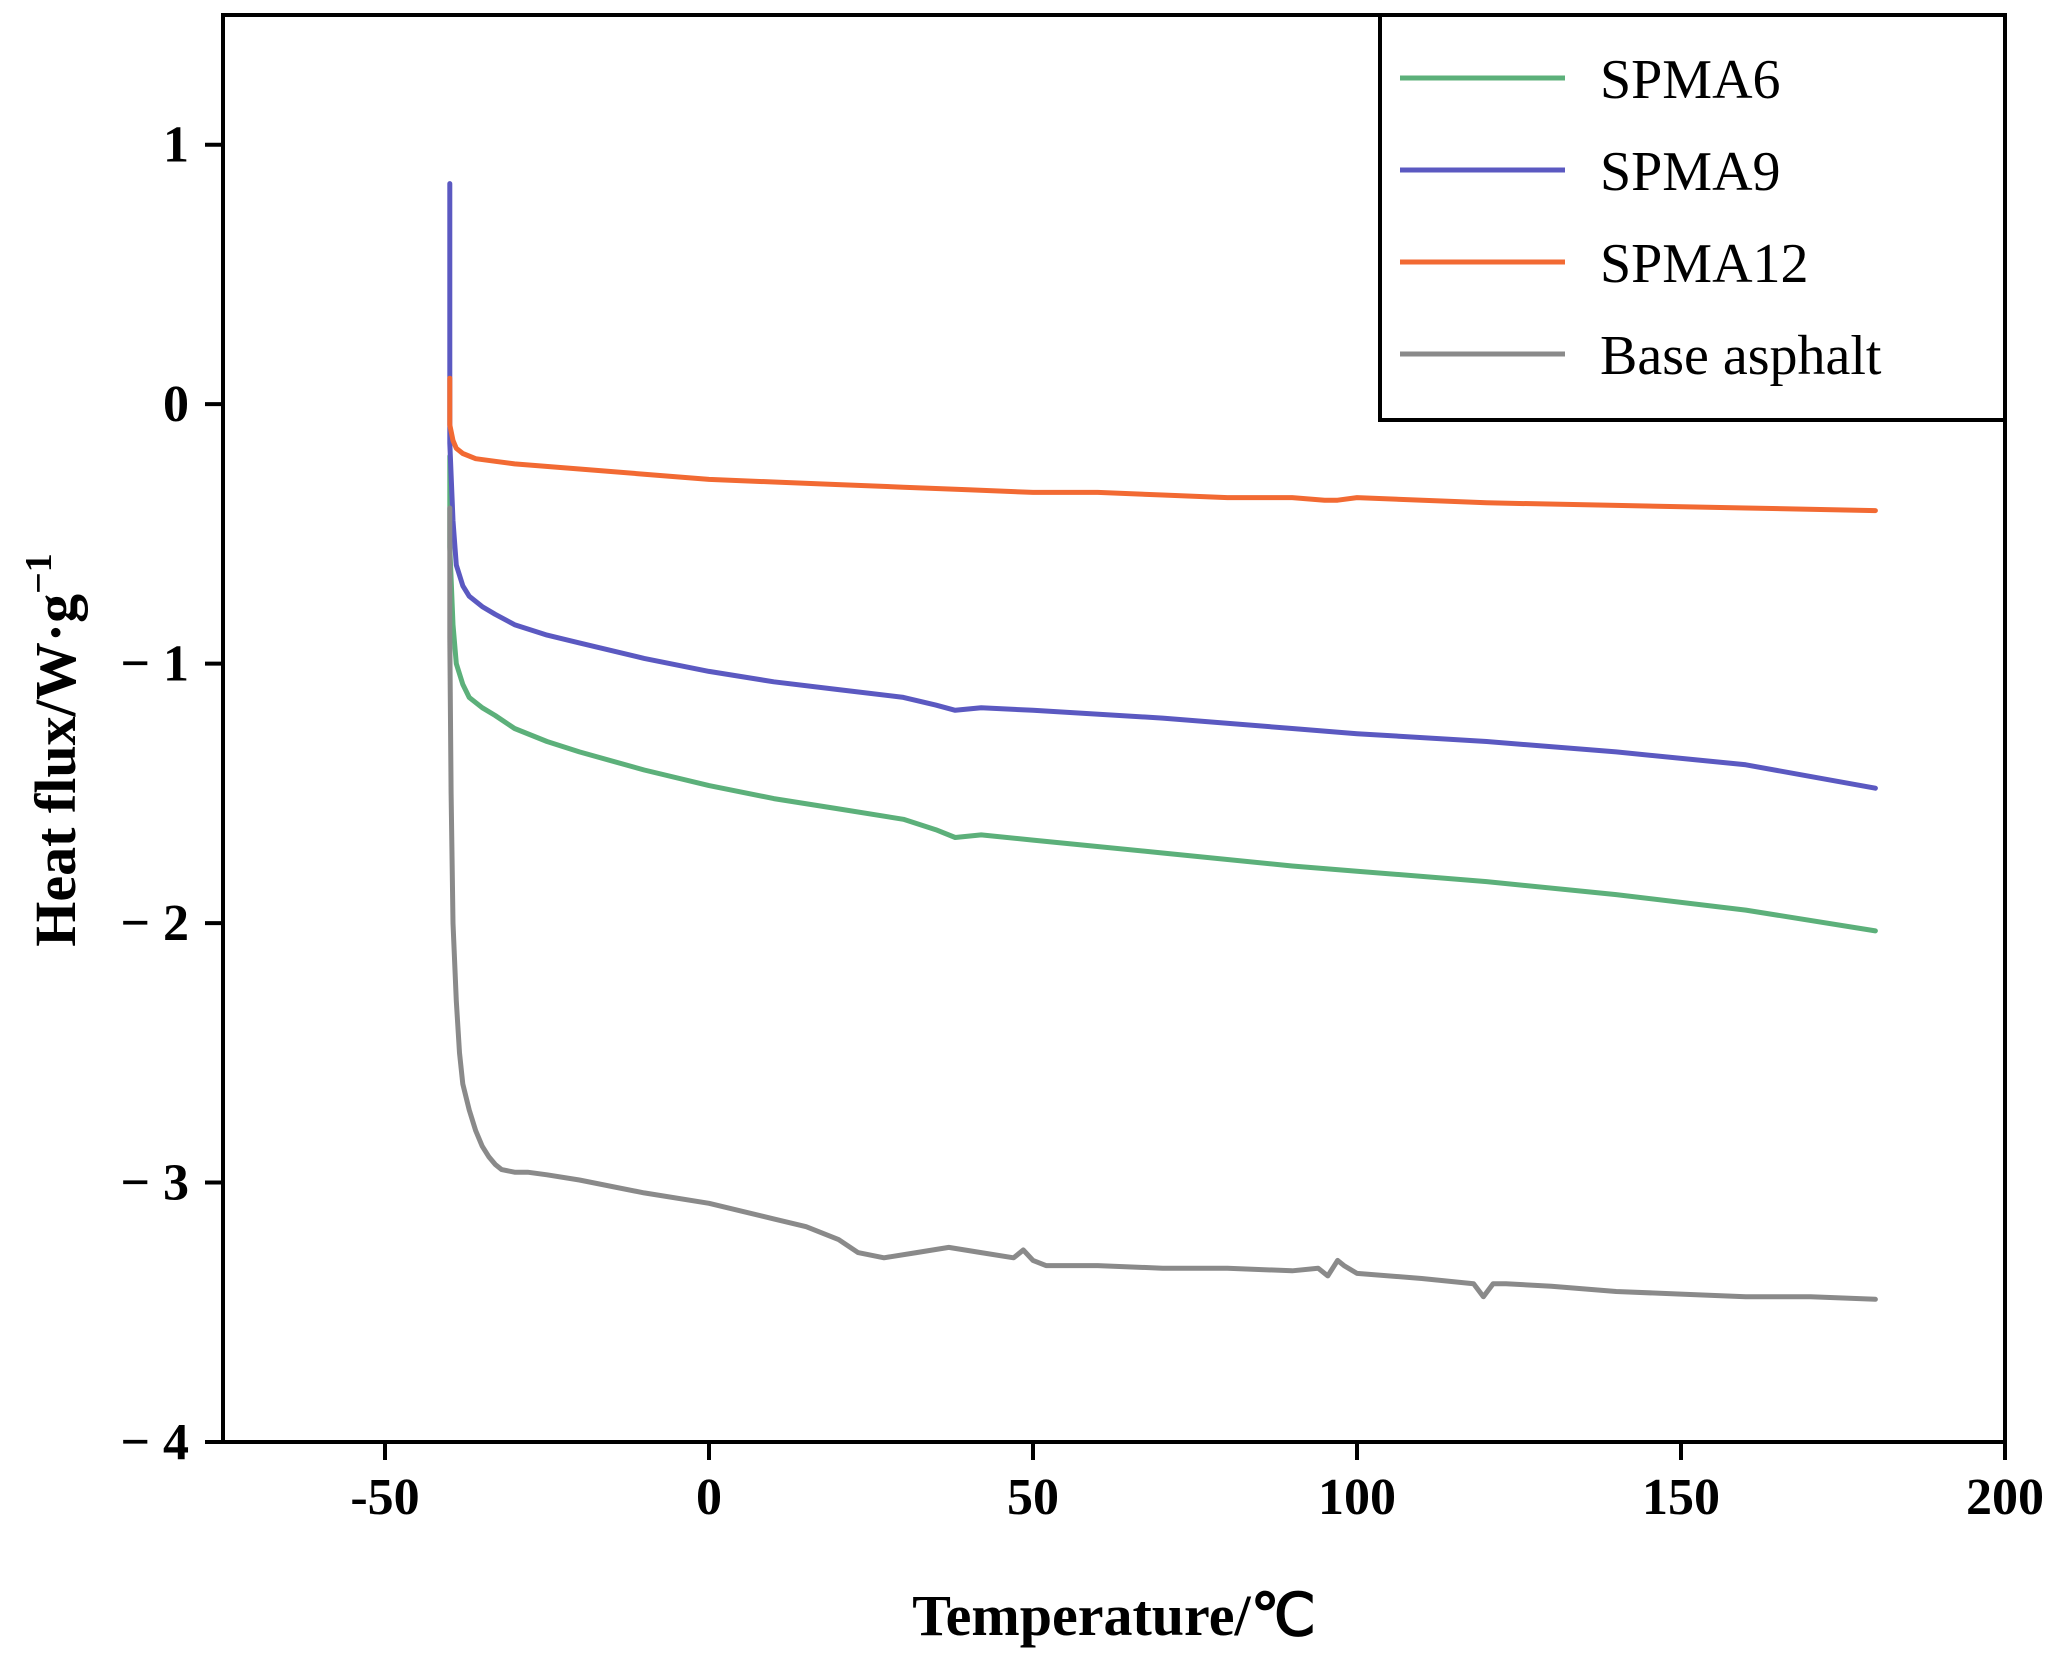  I want to click on y-axis-title-main: Heat flux/W·g, so click(55, 770).